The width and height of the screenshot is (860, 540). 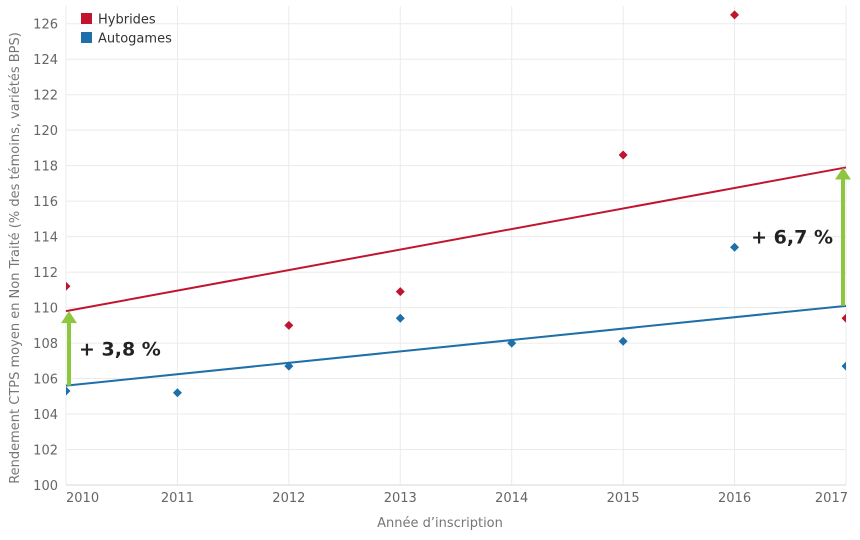 I want to click on y-tick-label: 112, so click(x=45, y=273).